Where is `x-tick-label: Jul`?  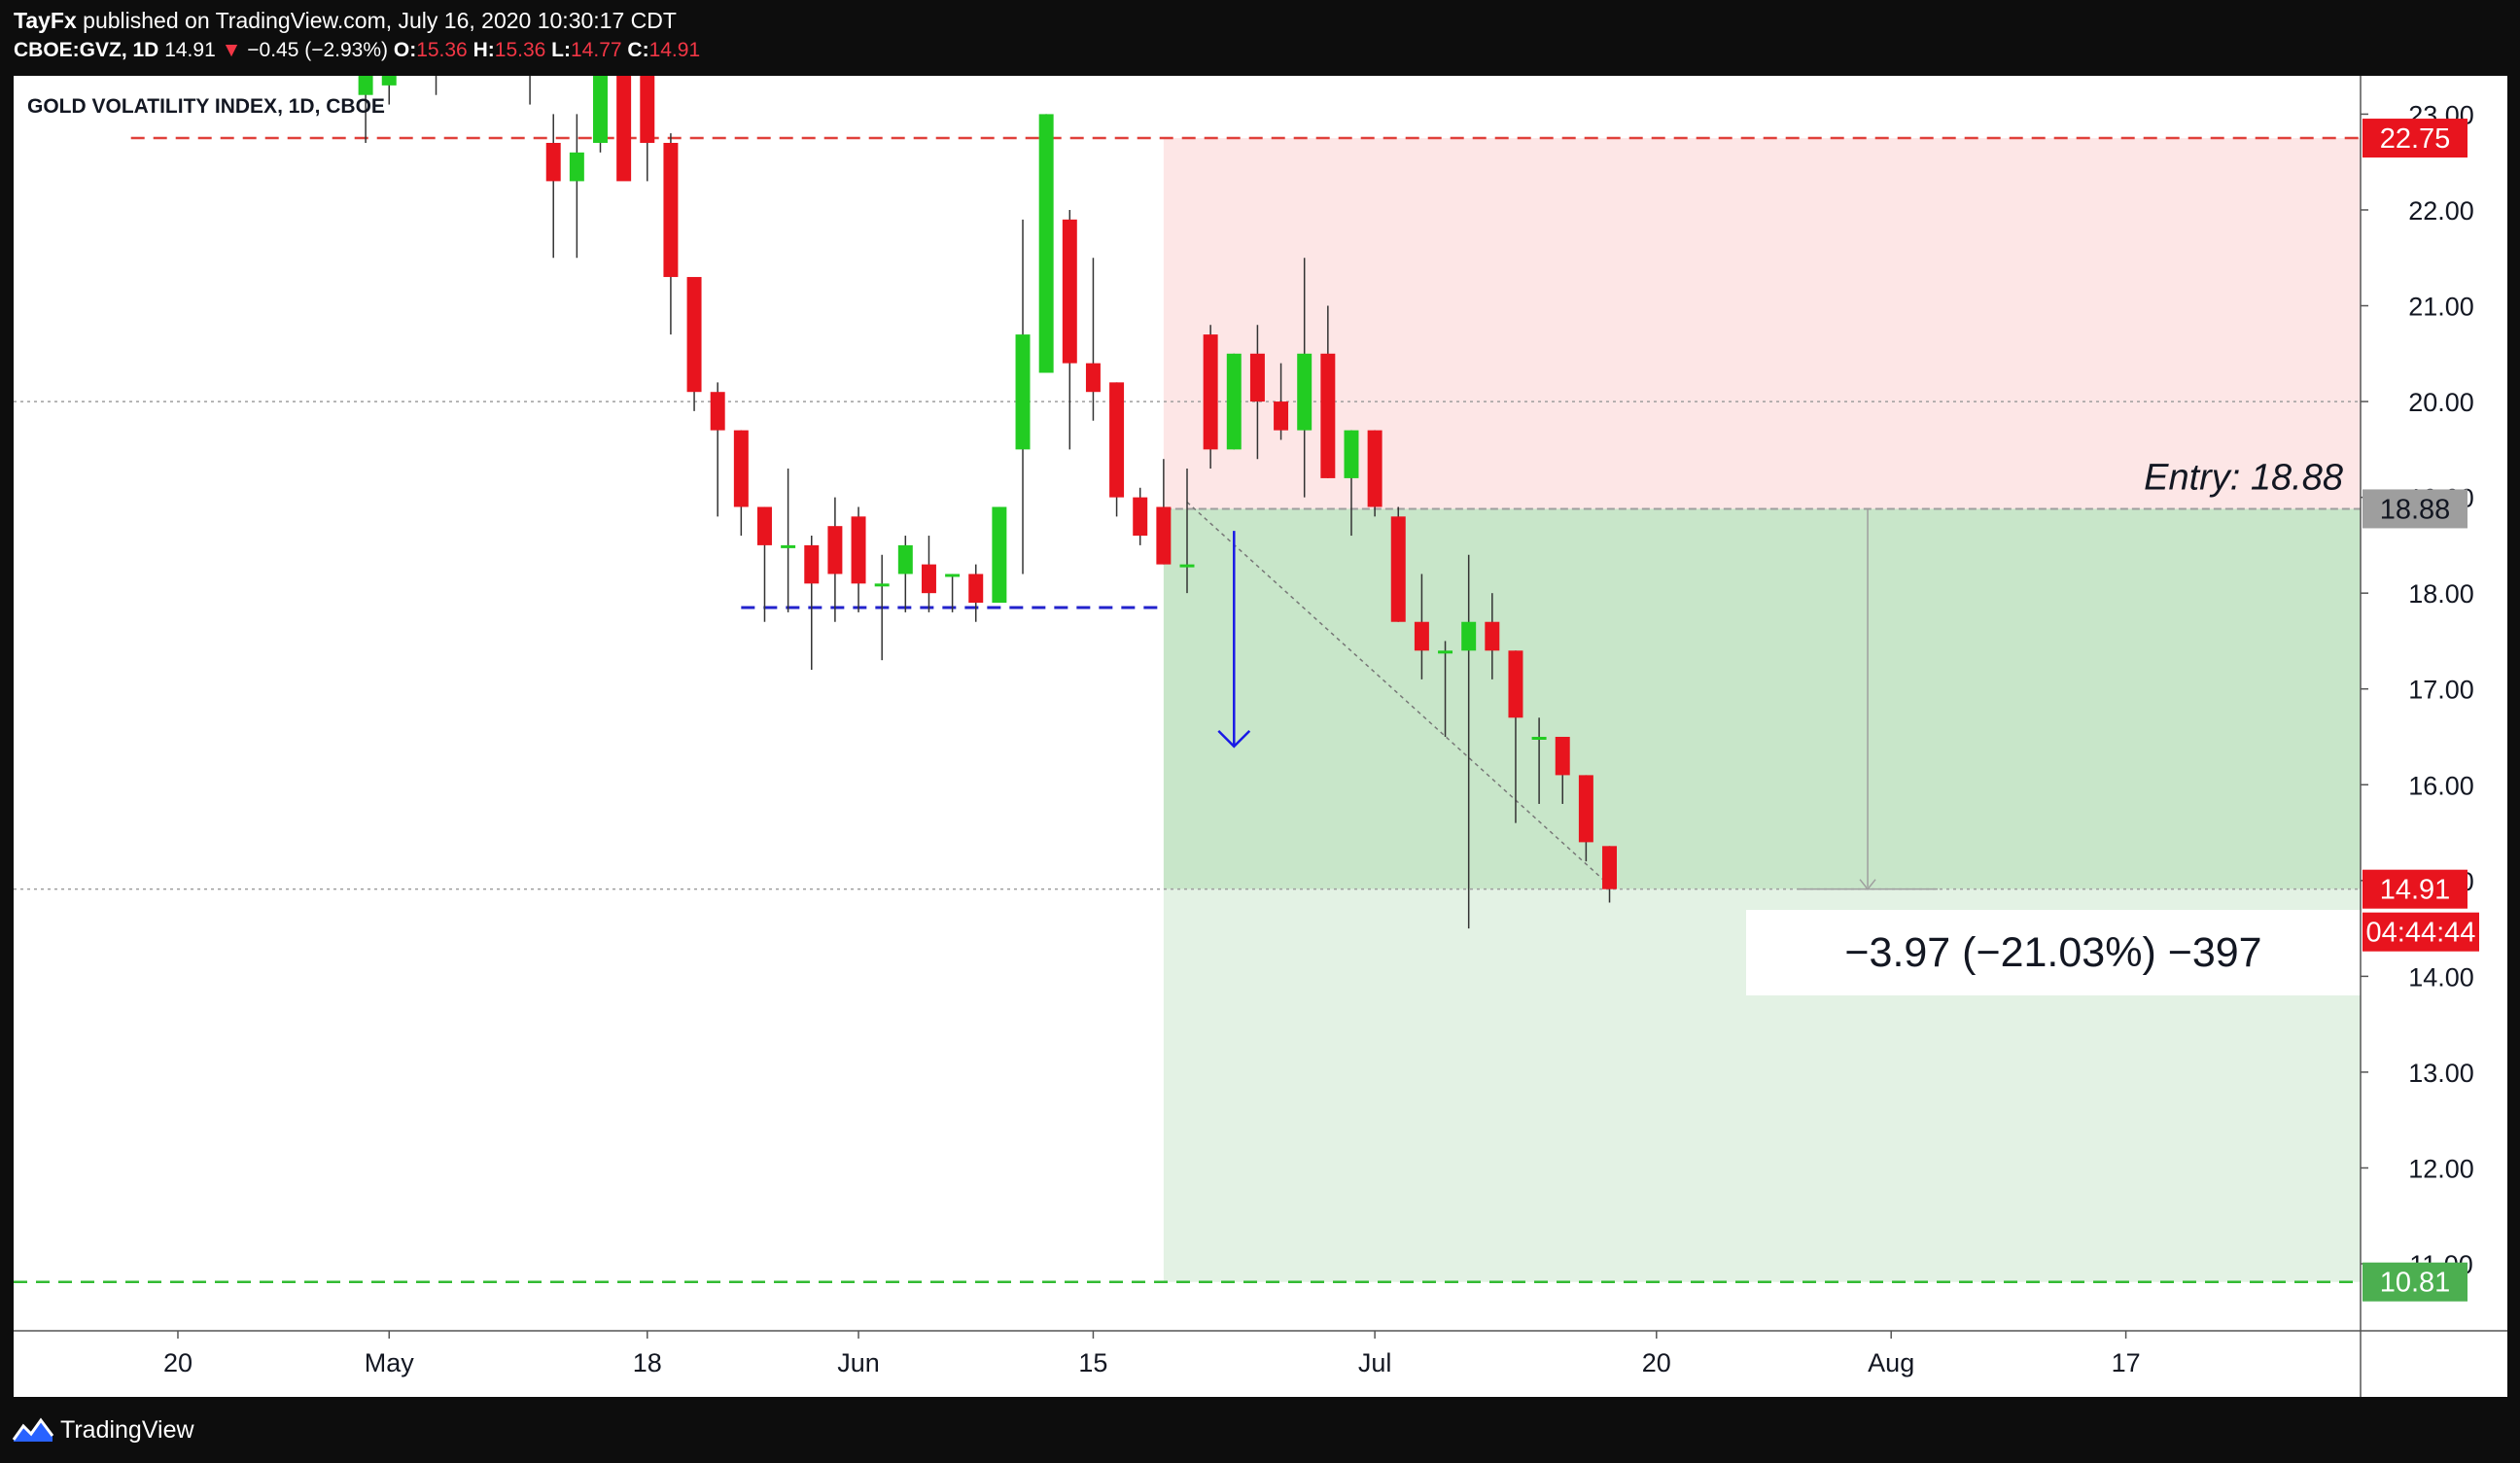
x-tick-label: Jul is located at coordinates (1375, 1362).